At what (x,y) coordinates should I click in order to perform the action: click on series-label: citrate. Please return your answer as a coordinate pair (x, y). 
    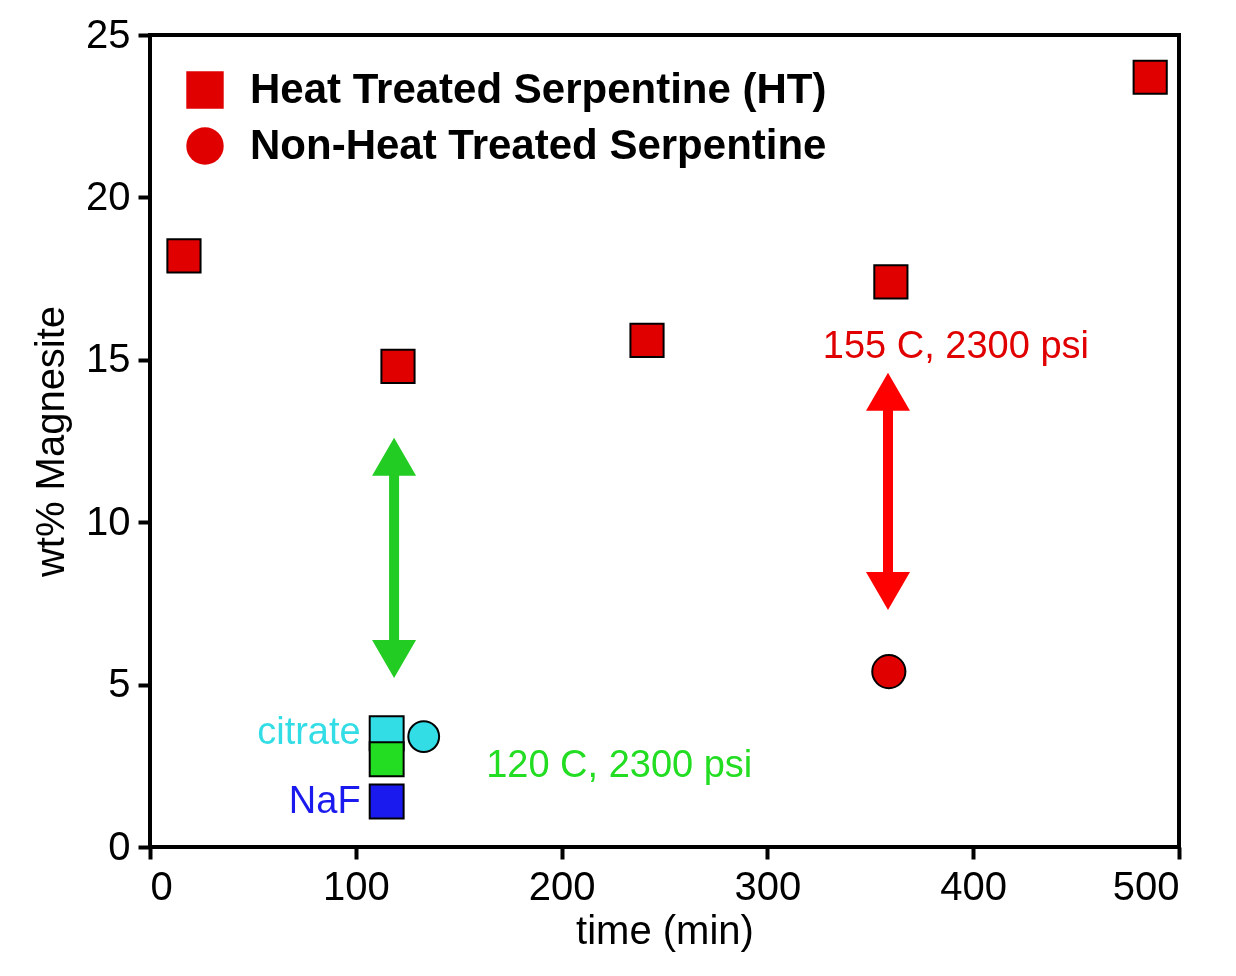
    Looking at the image, I should click on (309, 731).